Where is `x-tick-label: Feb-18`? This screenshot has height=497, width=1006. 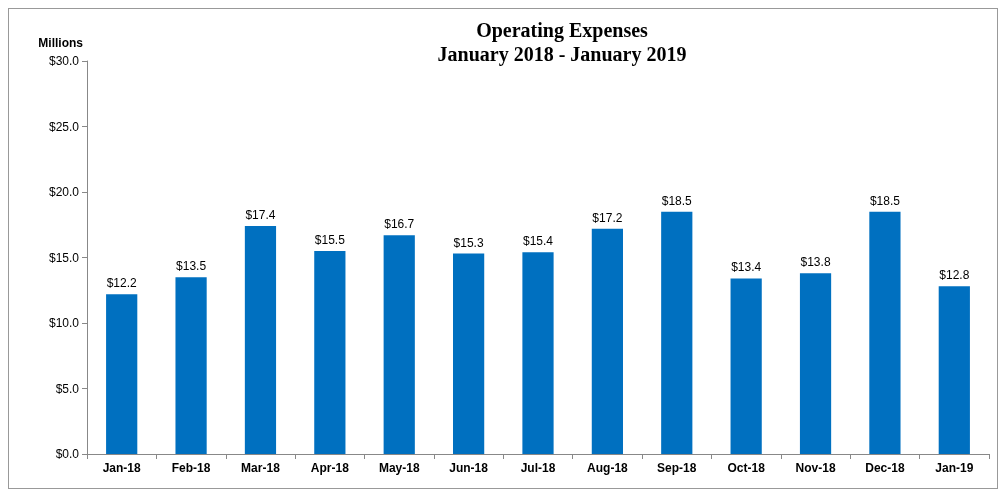 x-tick-label: Feb-18 is located at coordinates (191, 468).